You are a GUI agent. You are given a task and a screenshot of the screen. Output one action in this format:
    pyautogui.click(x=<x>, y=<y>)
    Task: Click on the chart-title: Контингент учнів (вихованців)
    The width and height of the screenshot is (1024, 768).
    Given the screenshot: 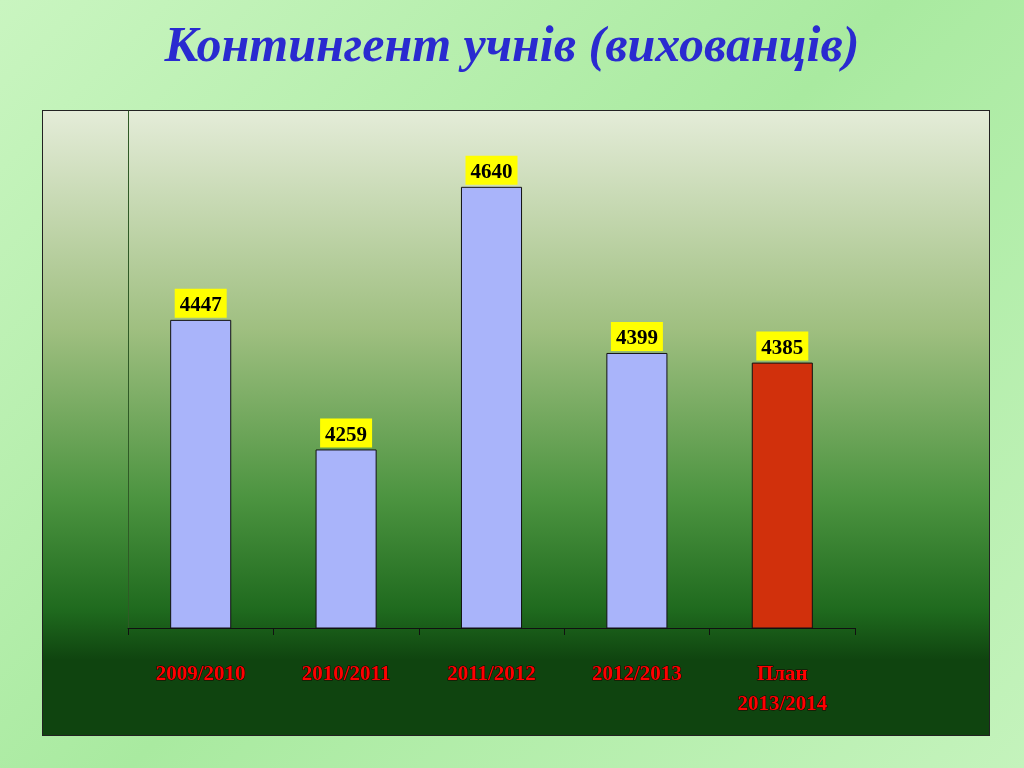 What is the action you would take?
    pyautogui.click(x=511, y=44)
    